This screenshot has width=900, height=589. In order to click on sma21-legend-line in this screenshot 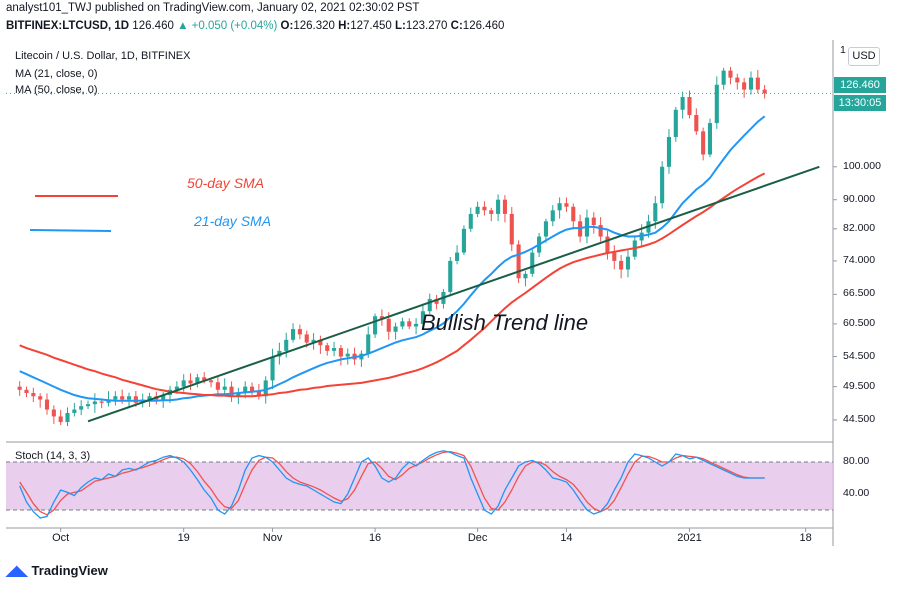, I will do `click(70, 230)`.